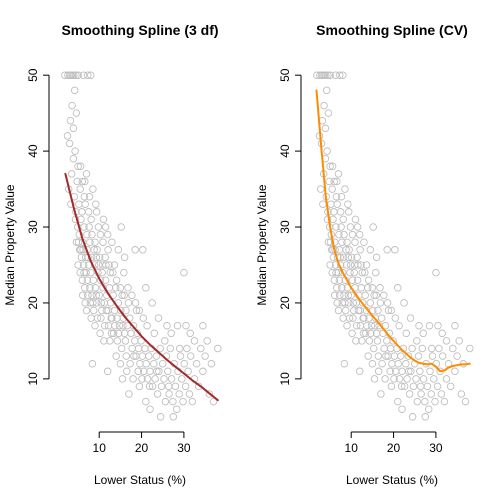 The width and height of the screenshot is (504, 504). What do you see at coordinates (100, 448) in the screenshot?
I see `x-tick-label: 10` at bounding box center [100, 448].